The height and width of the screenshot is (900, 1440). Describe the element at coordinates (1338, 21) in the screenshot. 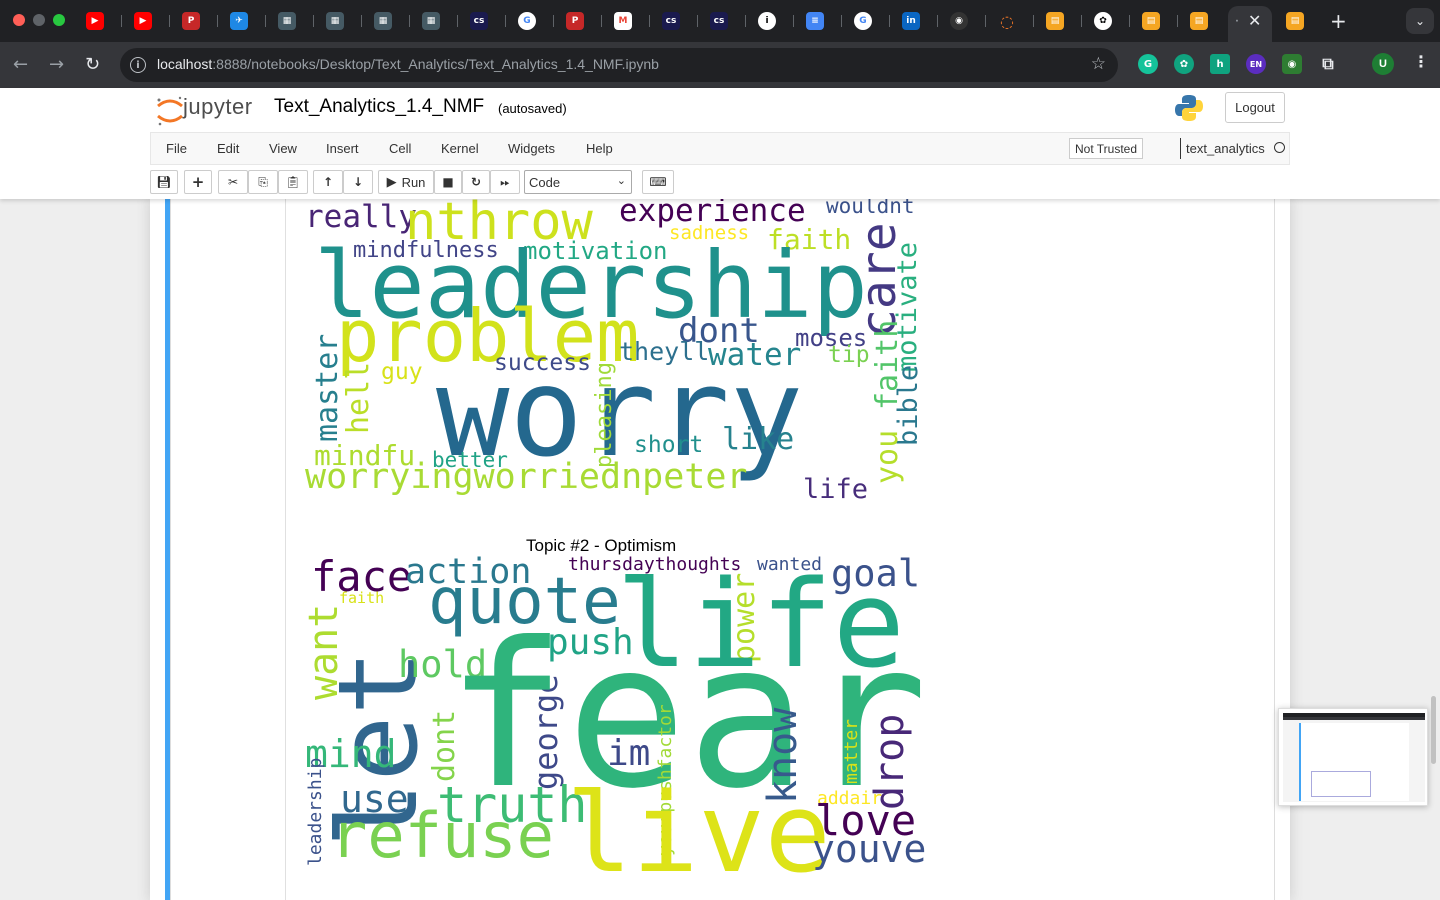

I see `new-tab-button: +` at that location.